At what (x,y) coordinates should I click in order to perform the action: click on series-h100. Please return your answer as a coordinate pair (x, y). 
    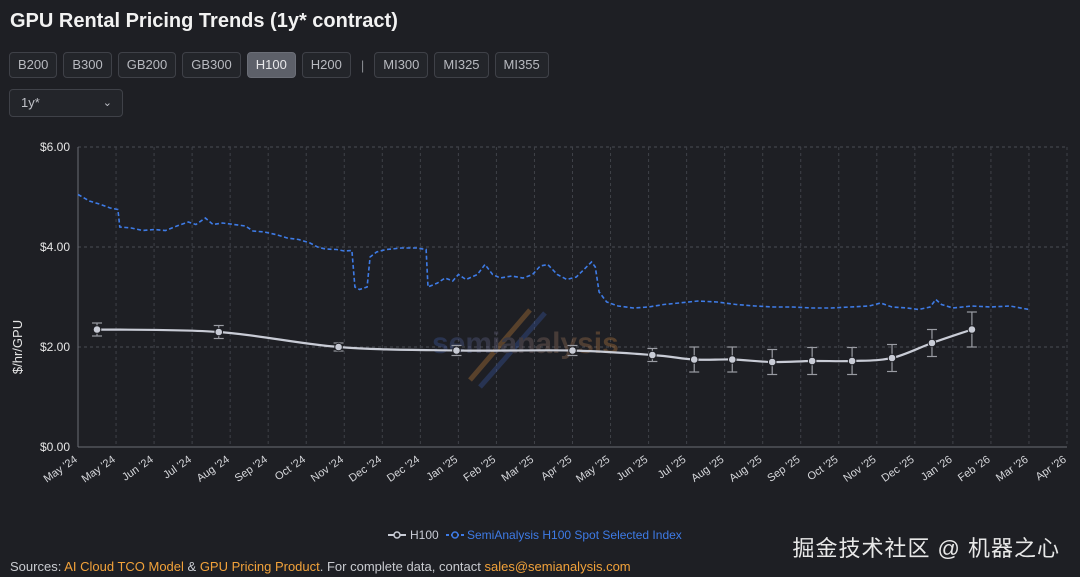
    Looking at the image, I should click on (534, 343).